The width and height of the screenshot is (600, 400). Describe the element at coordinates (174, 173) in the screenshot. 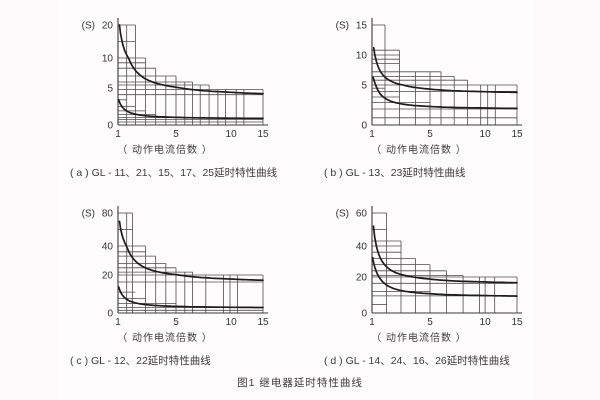

I see `chart-a-caption: ( a ) GL - 11、21、15、17、25延时特性曲线` at that location.